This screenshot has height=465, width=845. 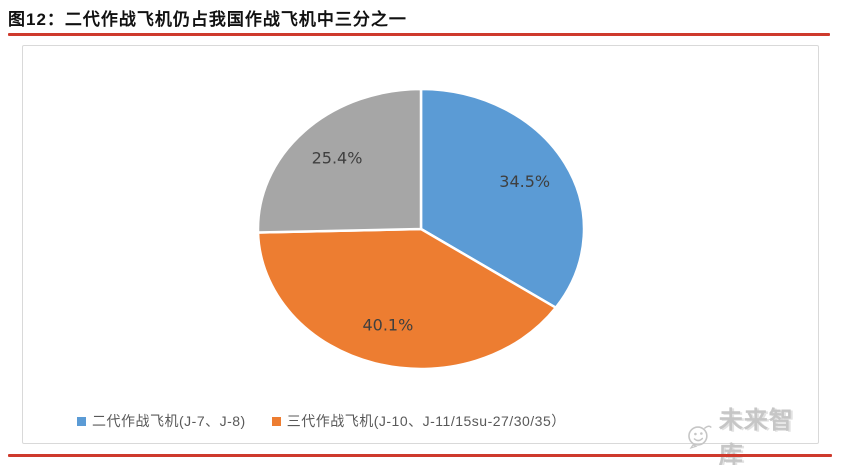 What do you see at coordinates (207, 19) in the screenshot?
I see `figure-title: 图12：二代作战飞机仍占我国作战飞机中三分之一` at bounding box center [207, 19].